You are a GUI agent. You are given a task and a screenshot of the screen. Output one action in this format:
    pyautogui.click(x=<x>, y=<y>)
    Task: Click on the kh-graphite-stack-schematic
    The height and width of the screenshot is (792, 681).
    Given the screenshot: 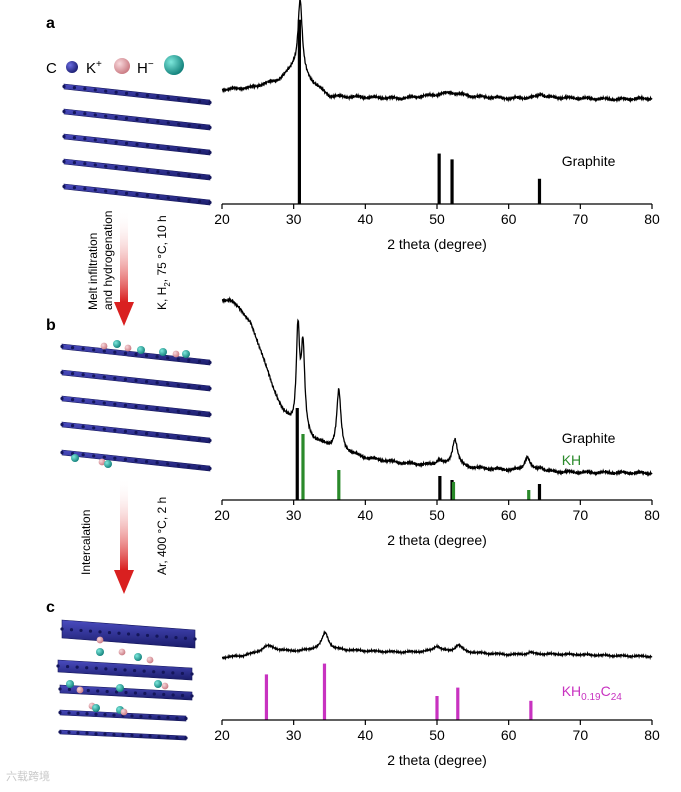 What is the action you would take?
    pyautogui.click(x=136, y=406)
    